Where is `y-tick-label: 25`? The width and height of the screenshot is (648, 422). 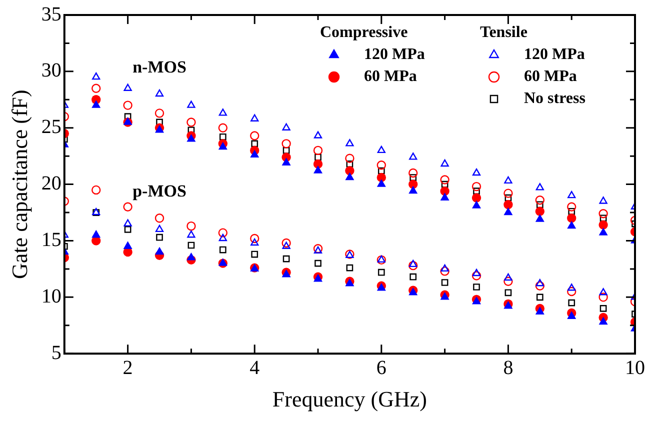
y-tick-label: 25 is located at coordinates (51, 127).